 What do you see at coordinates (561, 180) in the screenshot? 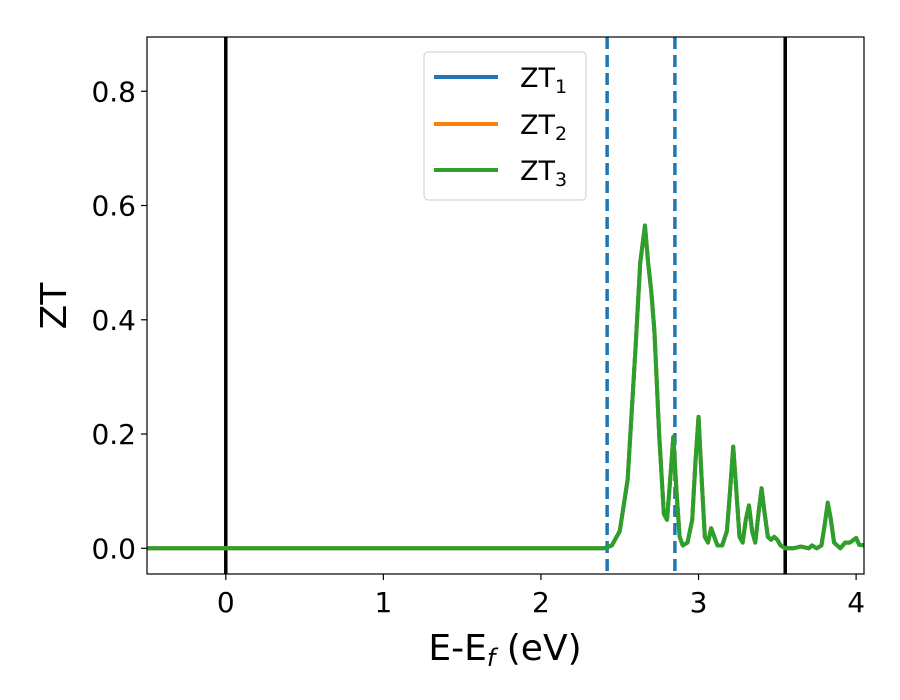
I see `legend-label-zt3-sub: 3` at bounding box center [561, 180].